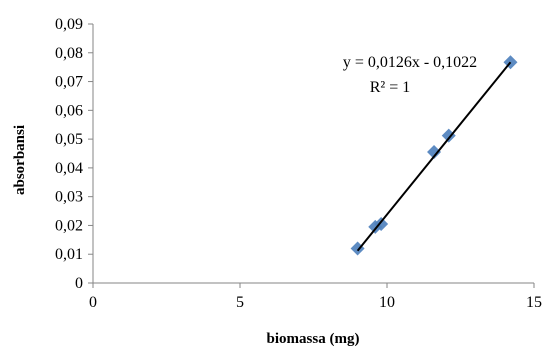 This screenshot has width=543, height=354. What do you see at coordinates (315, 297) in the screenshot?
I see `x-axis-ticks: 0 5 10 15` at bounding box center [315, 297].